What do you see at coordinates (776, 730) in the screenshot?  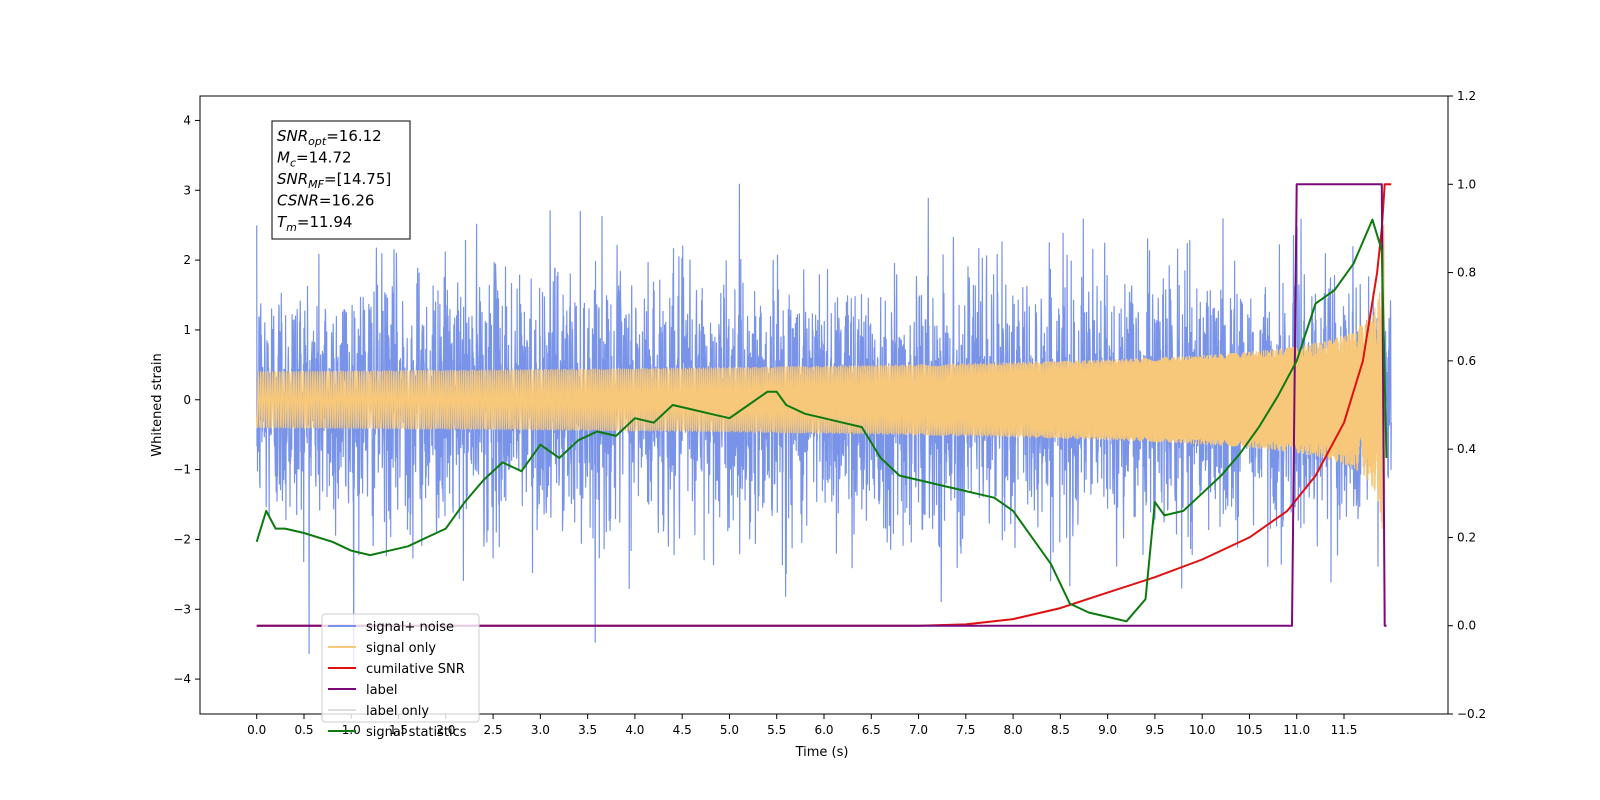 I see `x-tick-label: 5.5` at bounding box center [776, 730].